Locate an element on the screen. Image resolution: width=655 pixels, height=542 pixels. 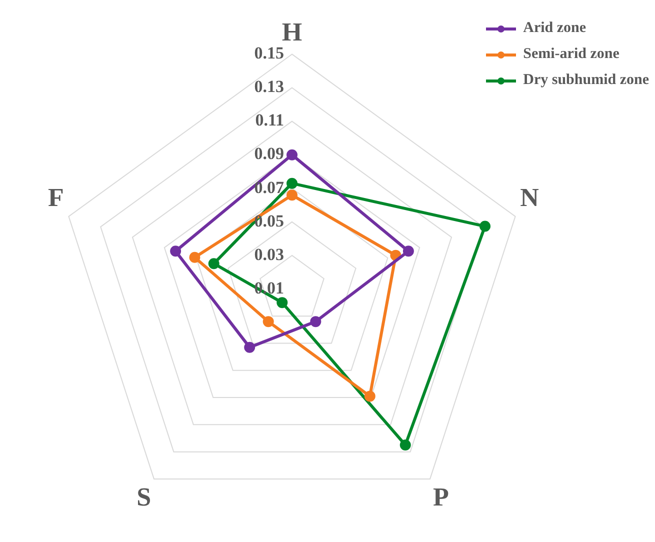
y-tick-label: 0.13 is located at coordinates (269, 86).